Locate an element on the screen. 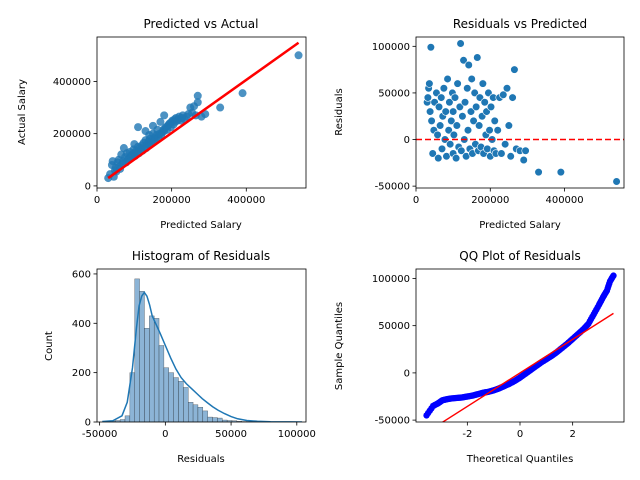 The width and height of the screenshot is (640, 480). y-axis-label: Actual Salary is located at coordinates (22, 112).